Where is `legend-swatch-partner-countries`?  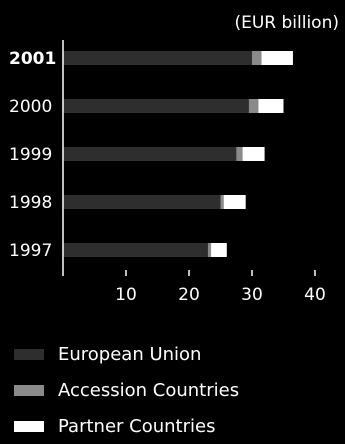
legend-swatch-partner-countries is located at coordinates (29, 426).